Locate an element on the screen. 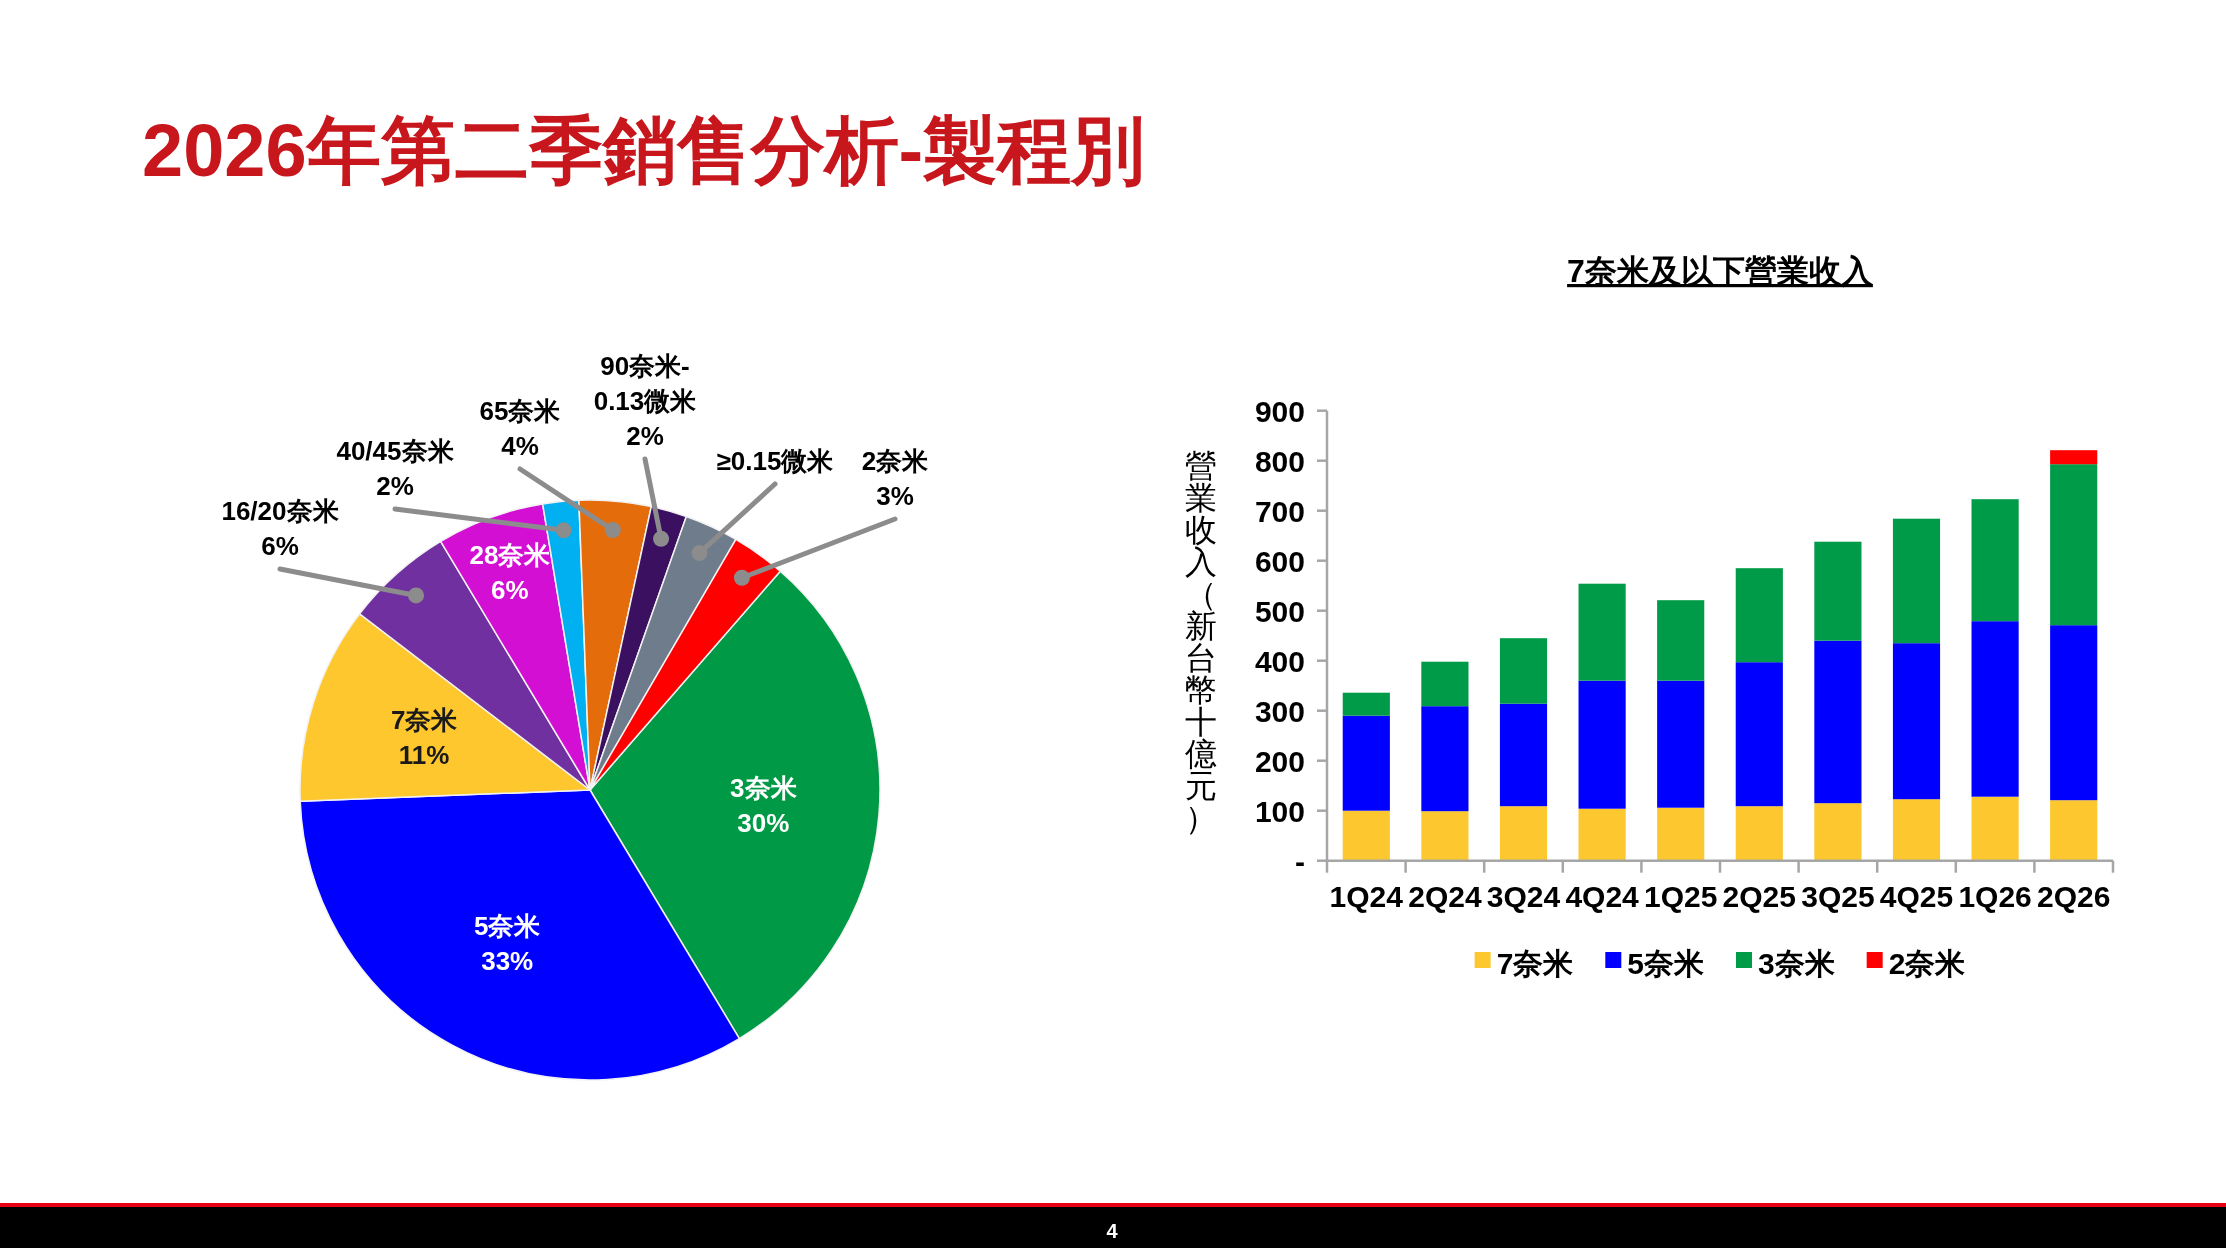 Image resolution: width=2226 pixels, height=1248 pixels. slice-label: 2奈米 is located at coordinates (895, 461).